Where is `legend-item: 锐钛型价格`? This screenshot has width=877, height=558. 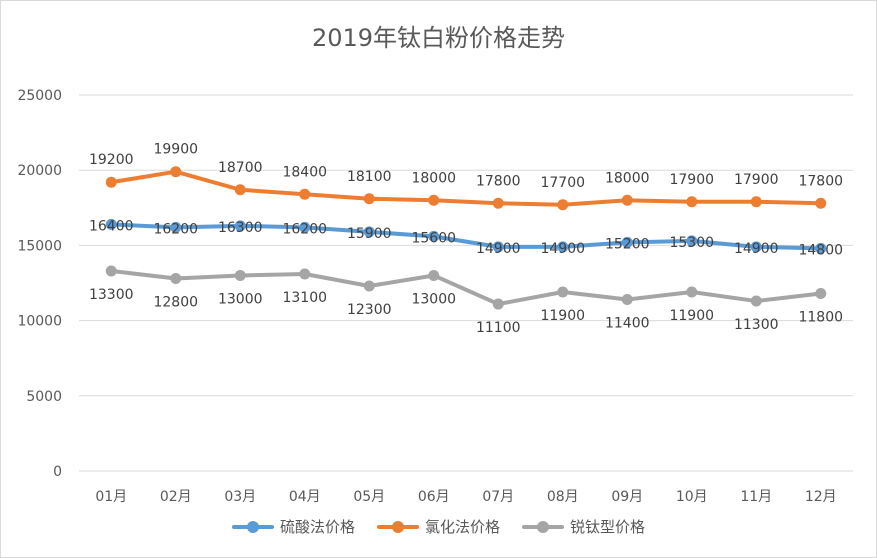
legend-item: 锐钛型价格 is located at coordinates (583, 526).